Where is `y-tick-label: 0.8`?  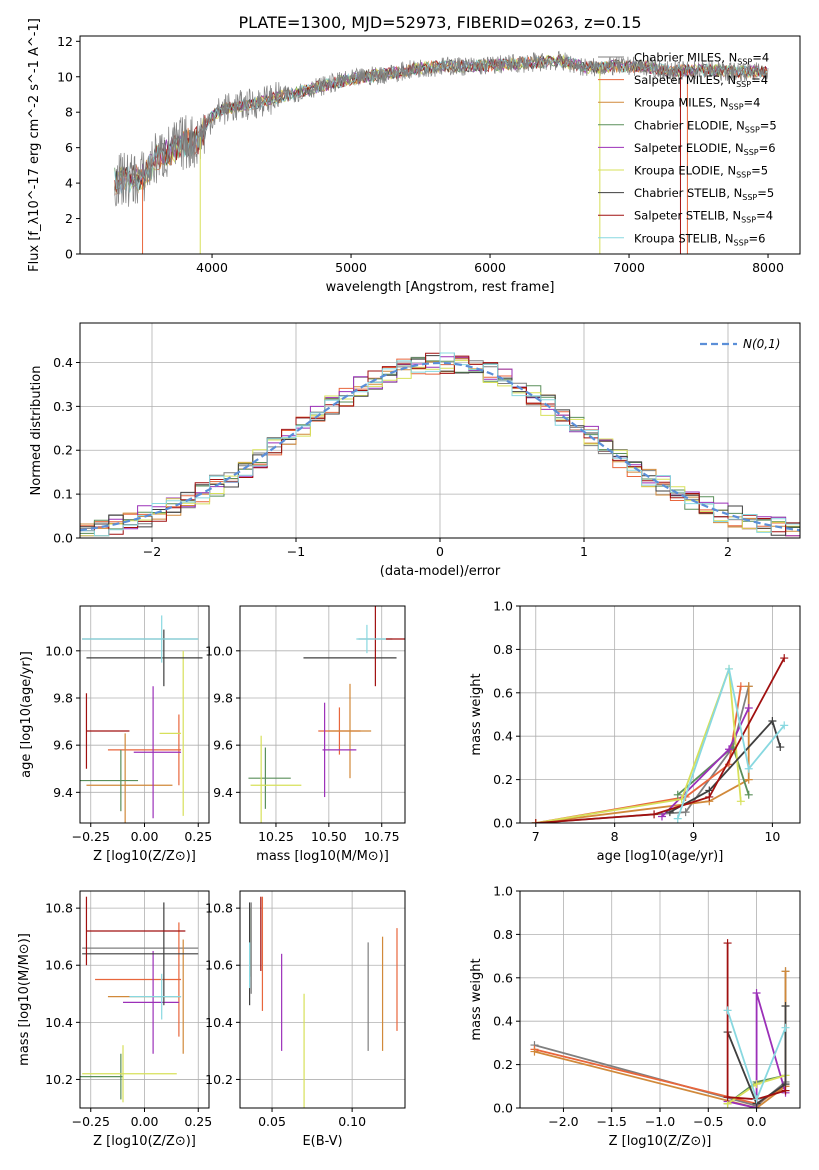 y-tick-label: 0.8 is located at coordinates (503, 649).